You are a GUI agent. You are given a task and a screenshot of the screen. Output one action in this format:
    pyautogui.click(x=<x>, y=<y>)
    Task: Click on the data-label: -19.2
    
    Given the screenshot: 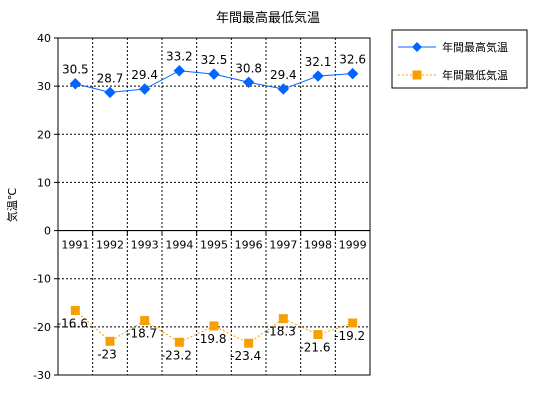 What is the action you would take?
    pyautogui.click(x=349, y=336)
    